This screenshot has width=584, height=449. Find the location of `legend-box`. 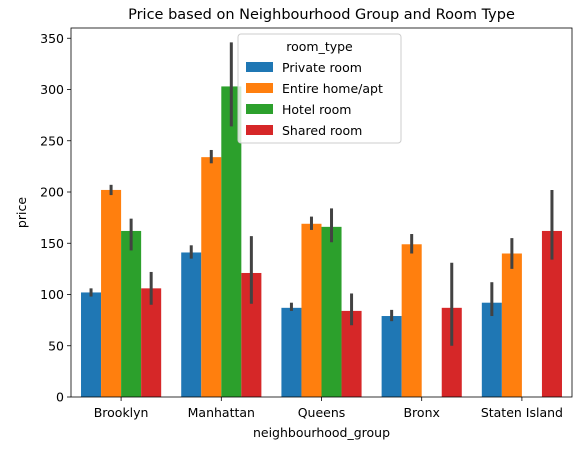

legend-box is located at coordinates (319, 88).